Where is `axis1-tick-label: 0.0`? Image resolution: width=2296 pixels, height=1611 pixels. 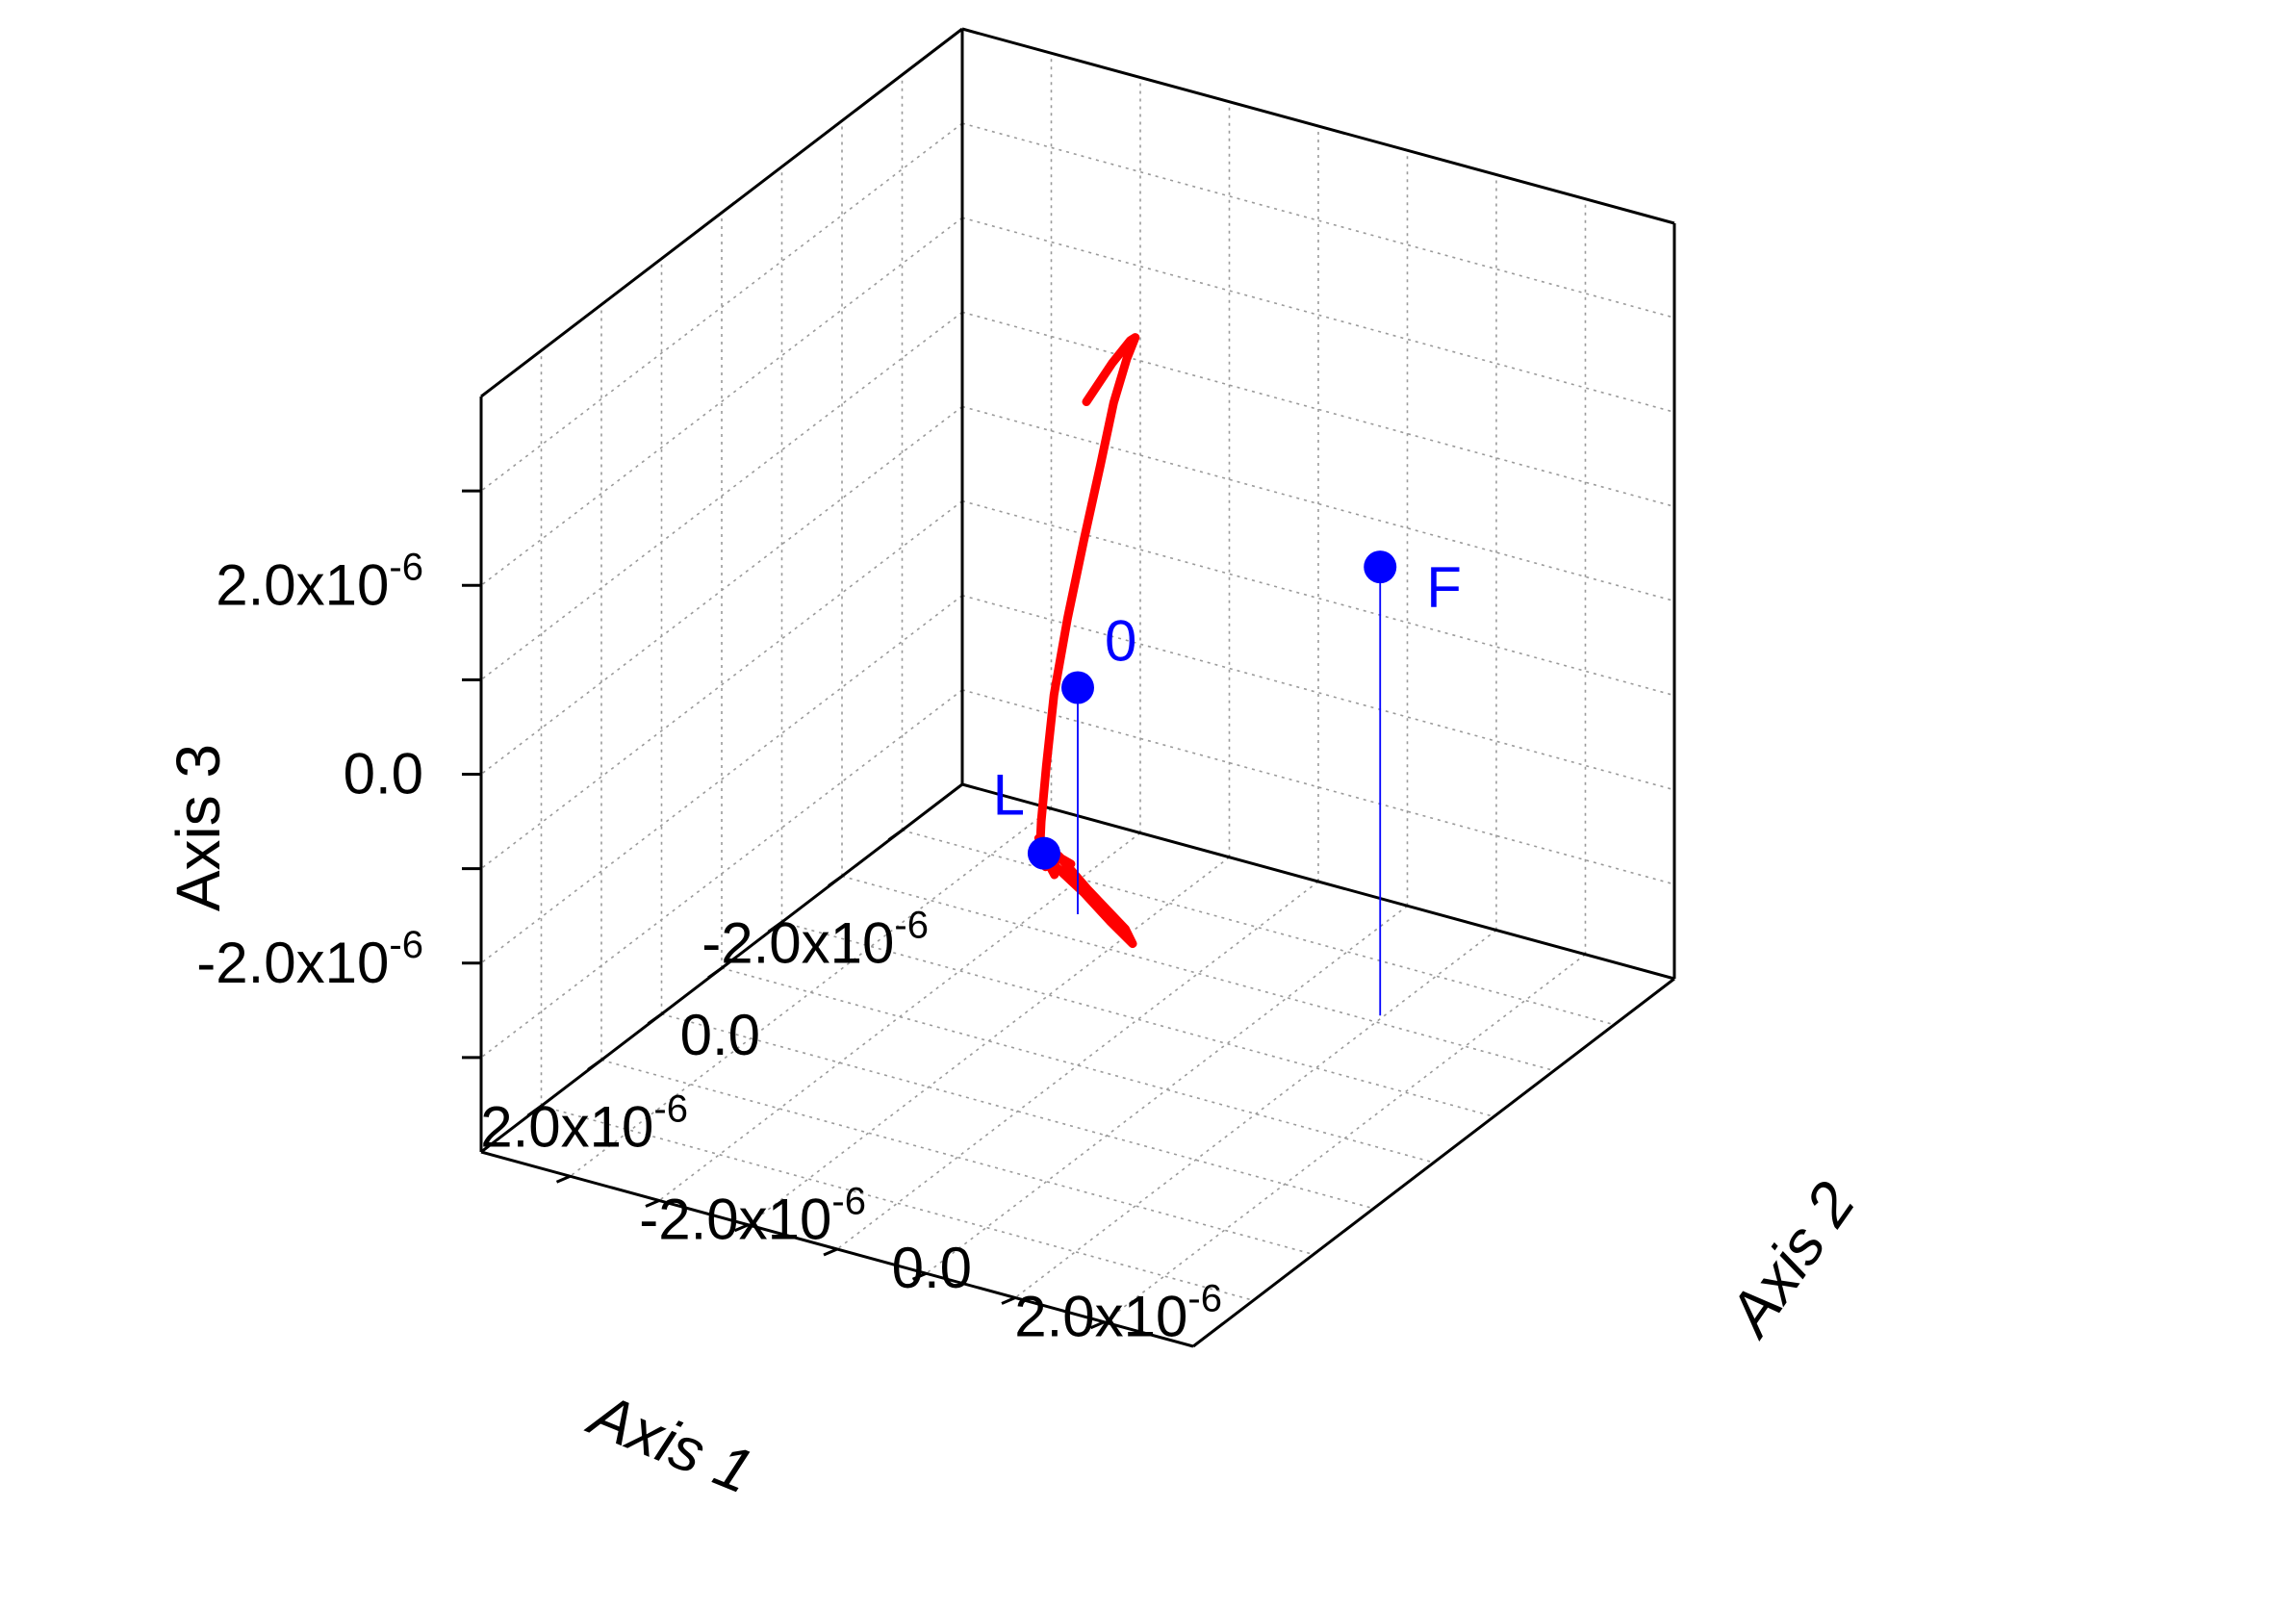 axis1-tick-label: 0.0 is located at coordinates (720, 1035).